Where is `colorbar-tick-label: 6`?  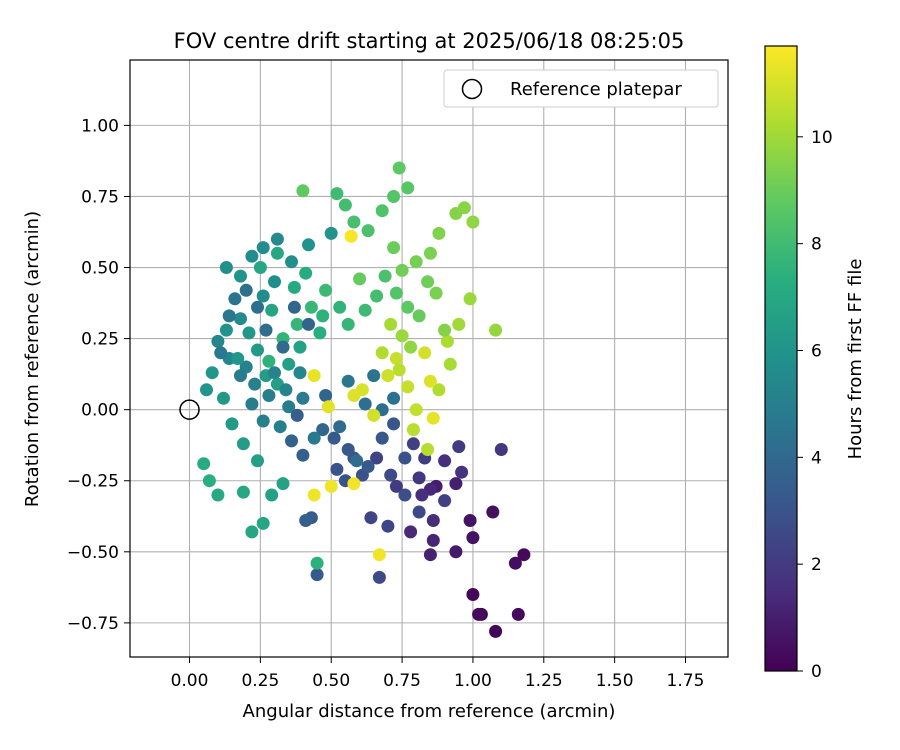
colorbar-tick-label: 6 is located at coordinates (816, 351).